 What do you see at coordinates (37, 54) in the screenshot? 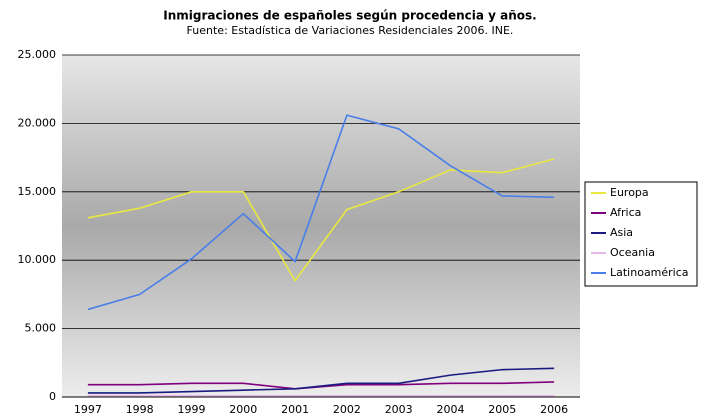
I see `y-tick-label: 25.000` at bounding box center [37, 54].